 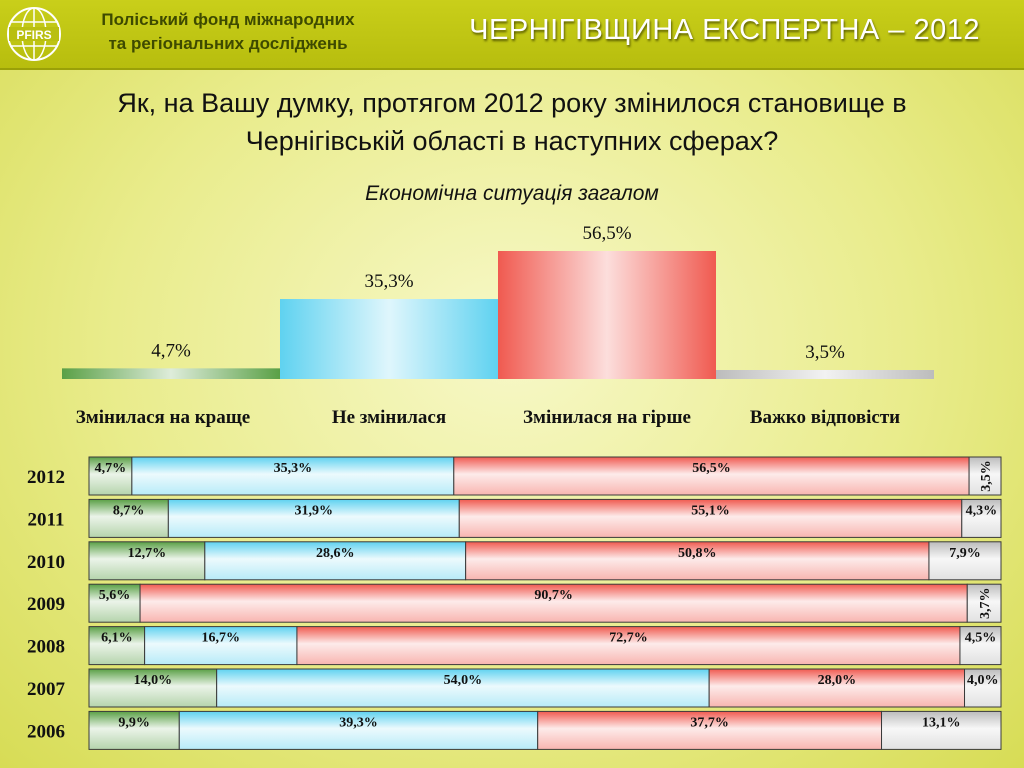 What do you see at coordinates (129, 510) in the screenshot?
I see `segment-label-2011-better: 8,7%` at bounding box center [129, 510].